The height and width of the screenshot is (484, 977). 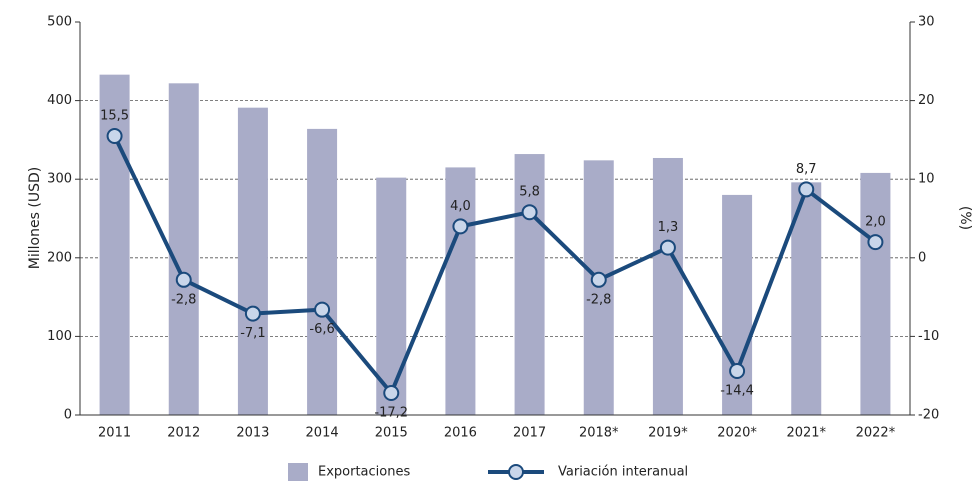 What do you see at coordinates (737, 433) in the screenshot?
I see `x-tick-label: 2020*` at bounding box center [737, 433].